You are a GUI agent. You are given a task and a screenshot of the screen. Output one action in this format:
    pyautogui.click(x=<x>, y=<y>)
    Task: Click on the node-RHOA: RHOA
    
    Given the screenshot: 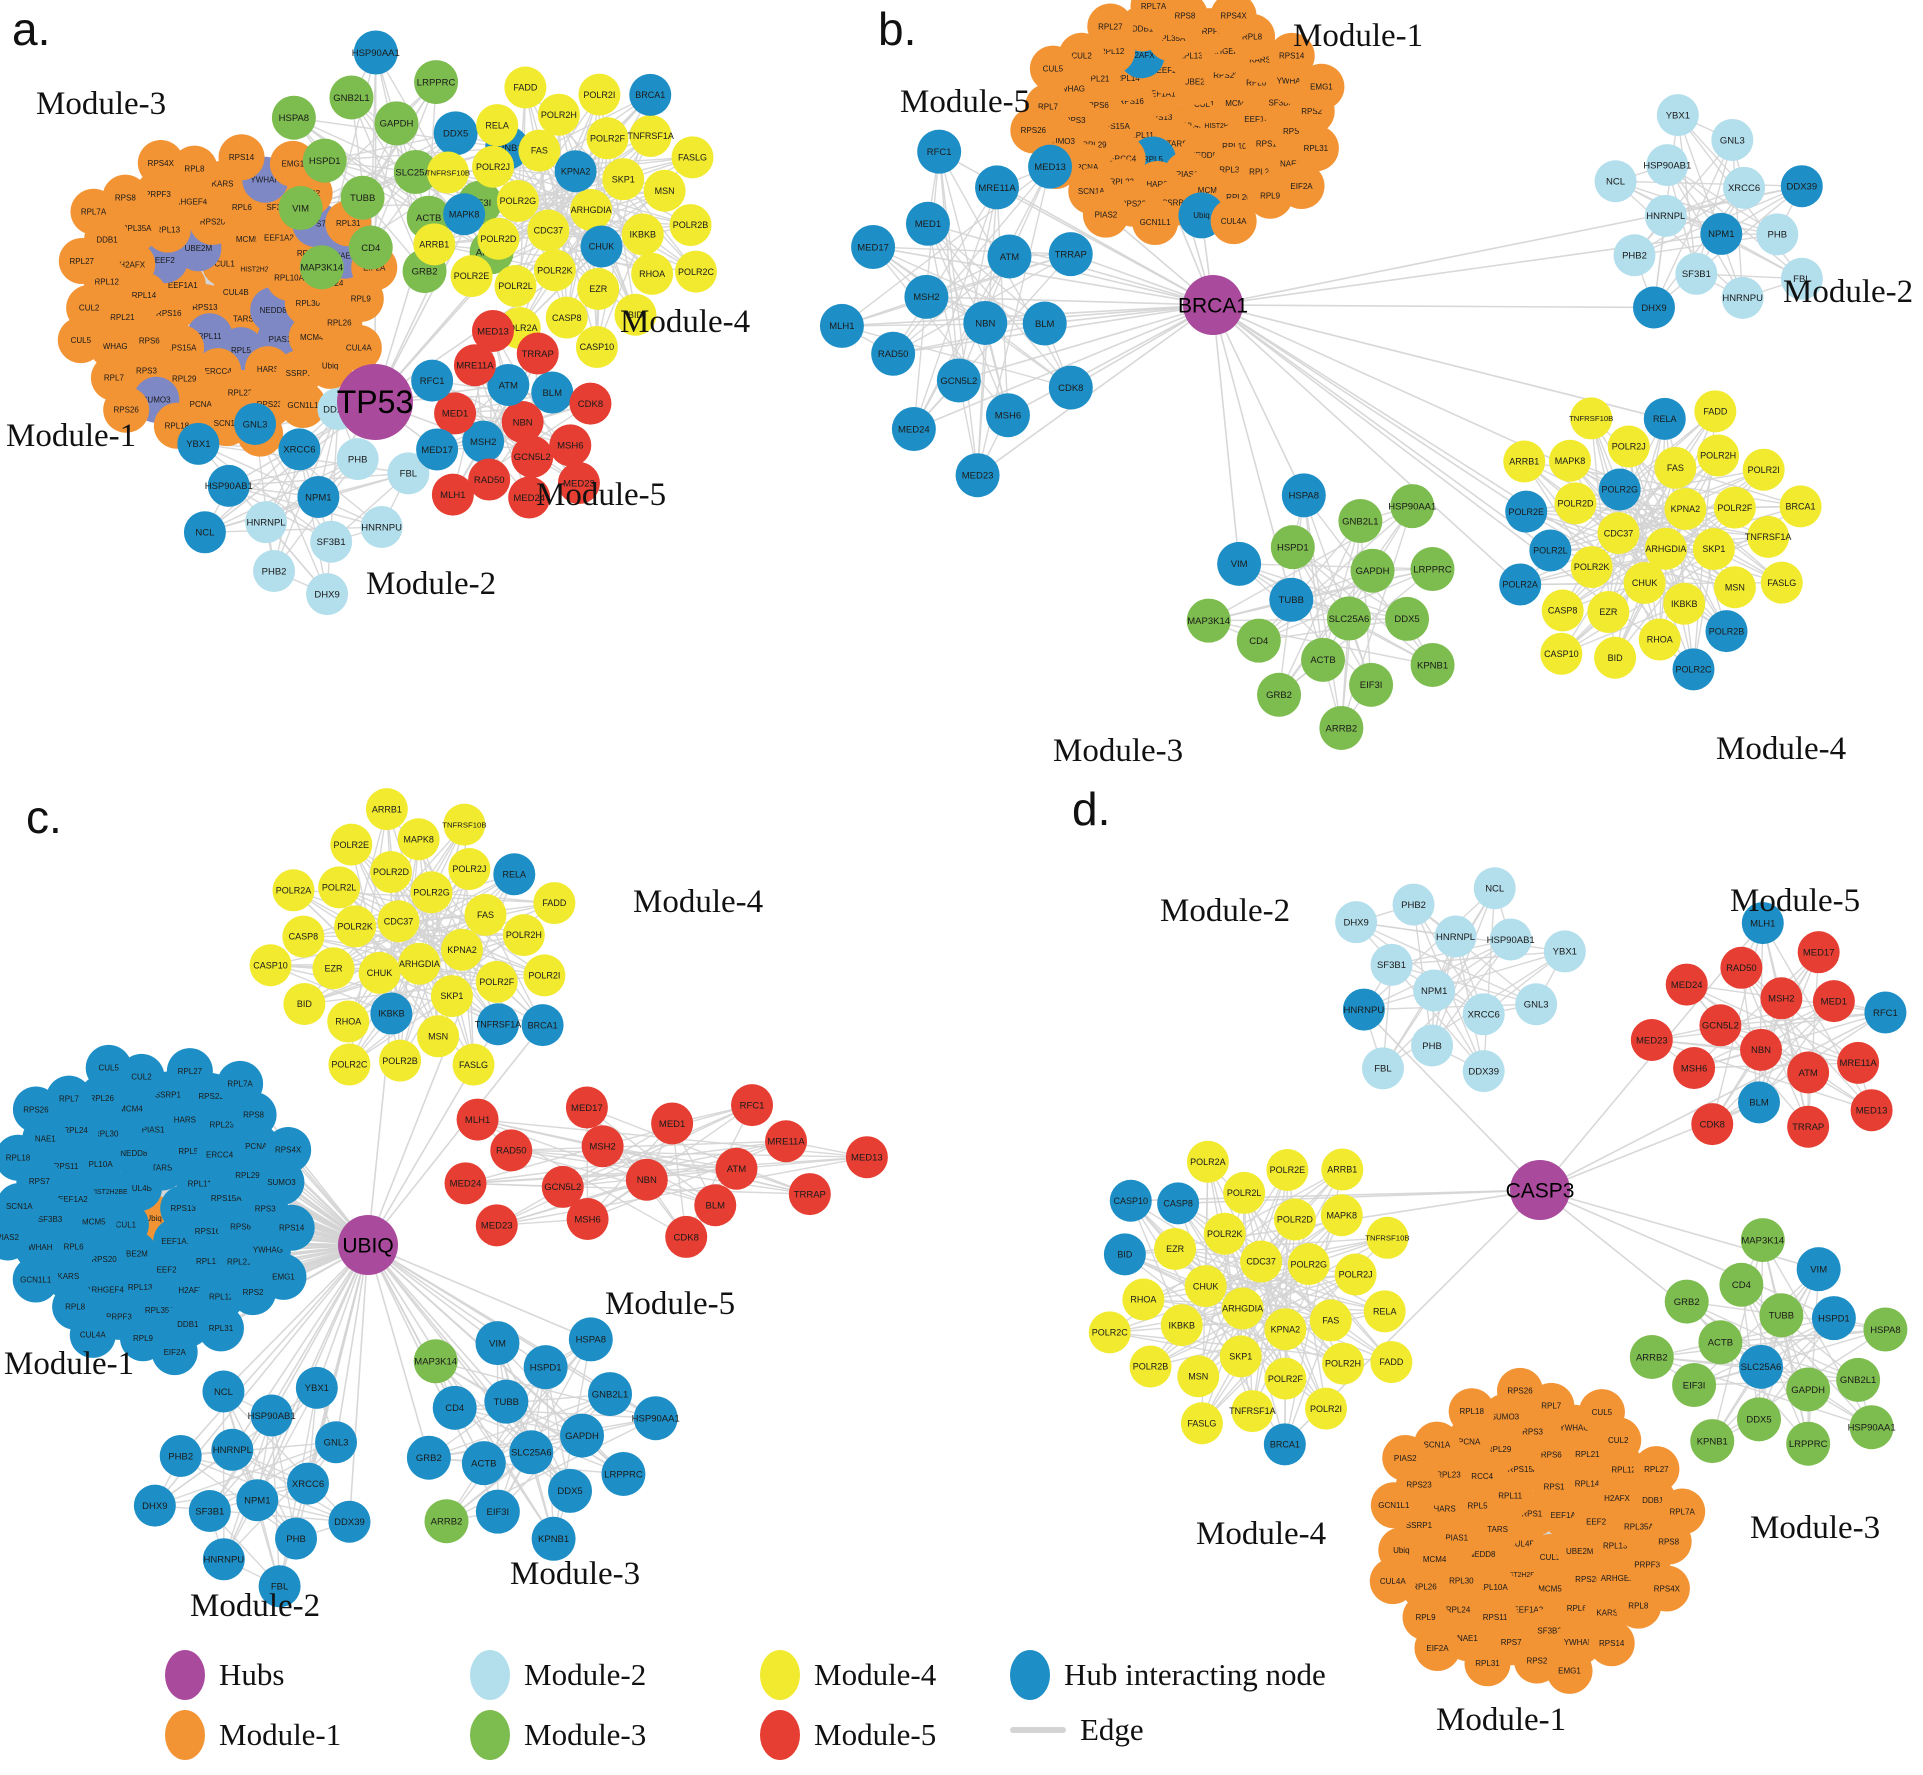 What is the action you would take?
    pyautogui.click(x=348, y=1021)
    